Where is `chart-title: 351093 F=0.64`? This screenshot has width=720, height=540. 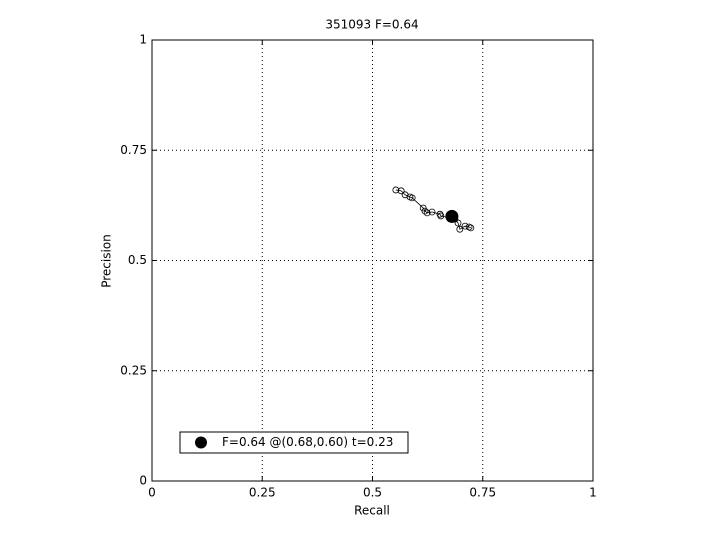
chart-title: 351093 F=0.64 is located at coordinates (371, 25).